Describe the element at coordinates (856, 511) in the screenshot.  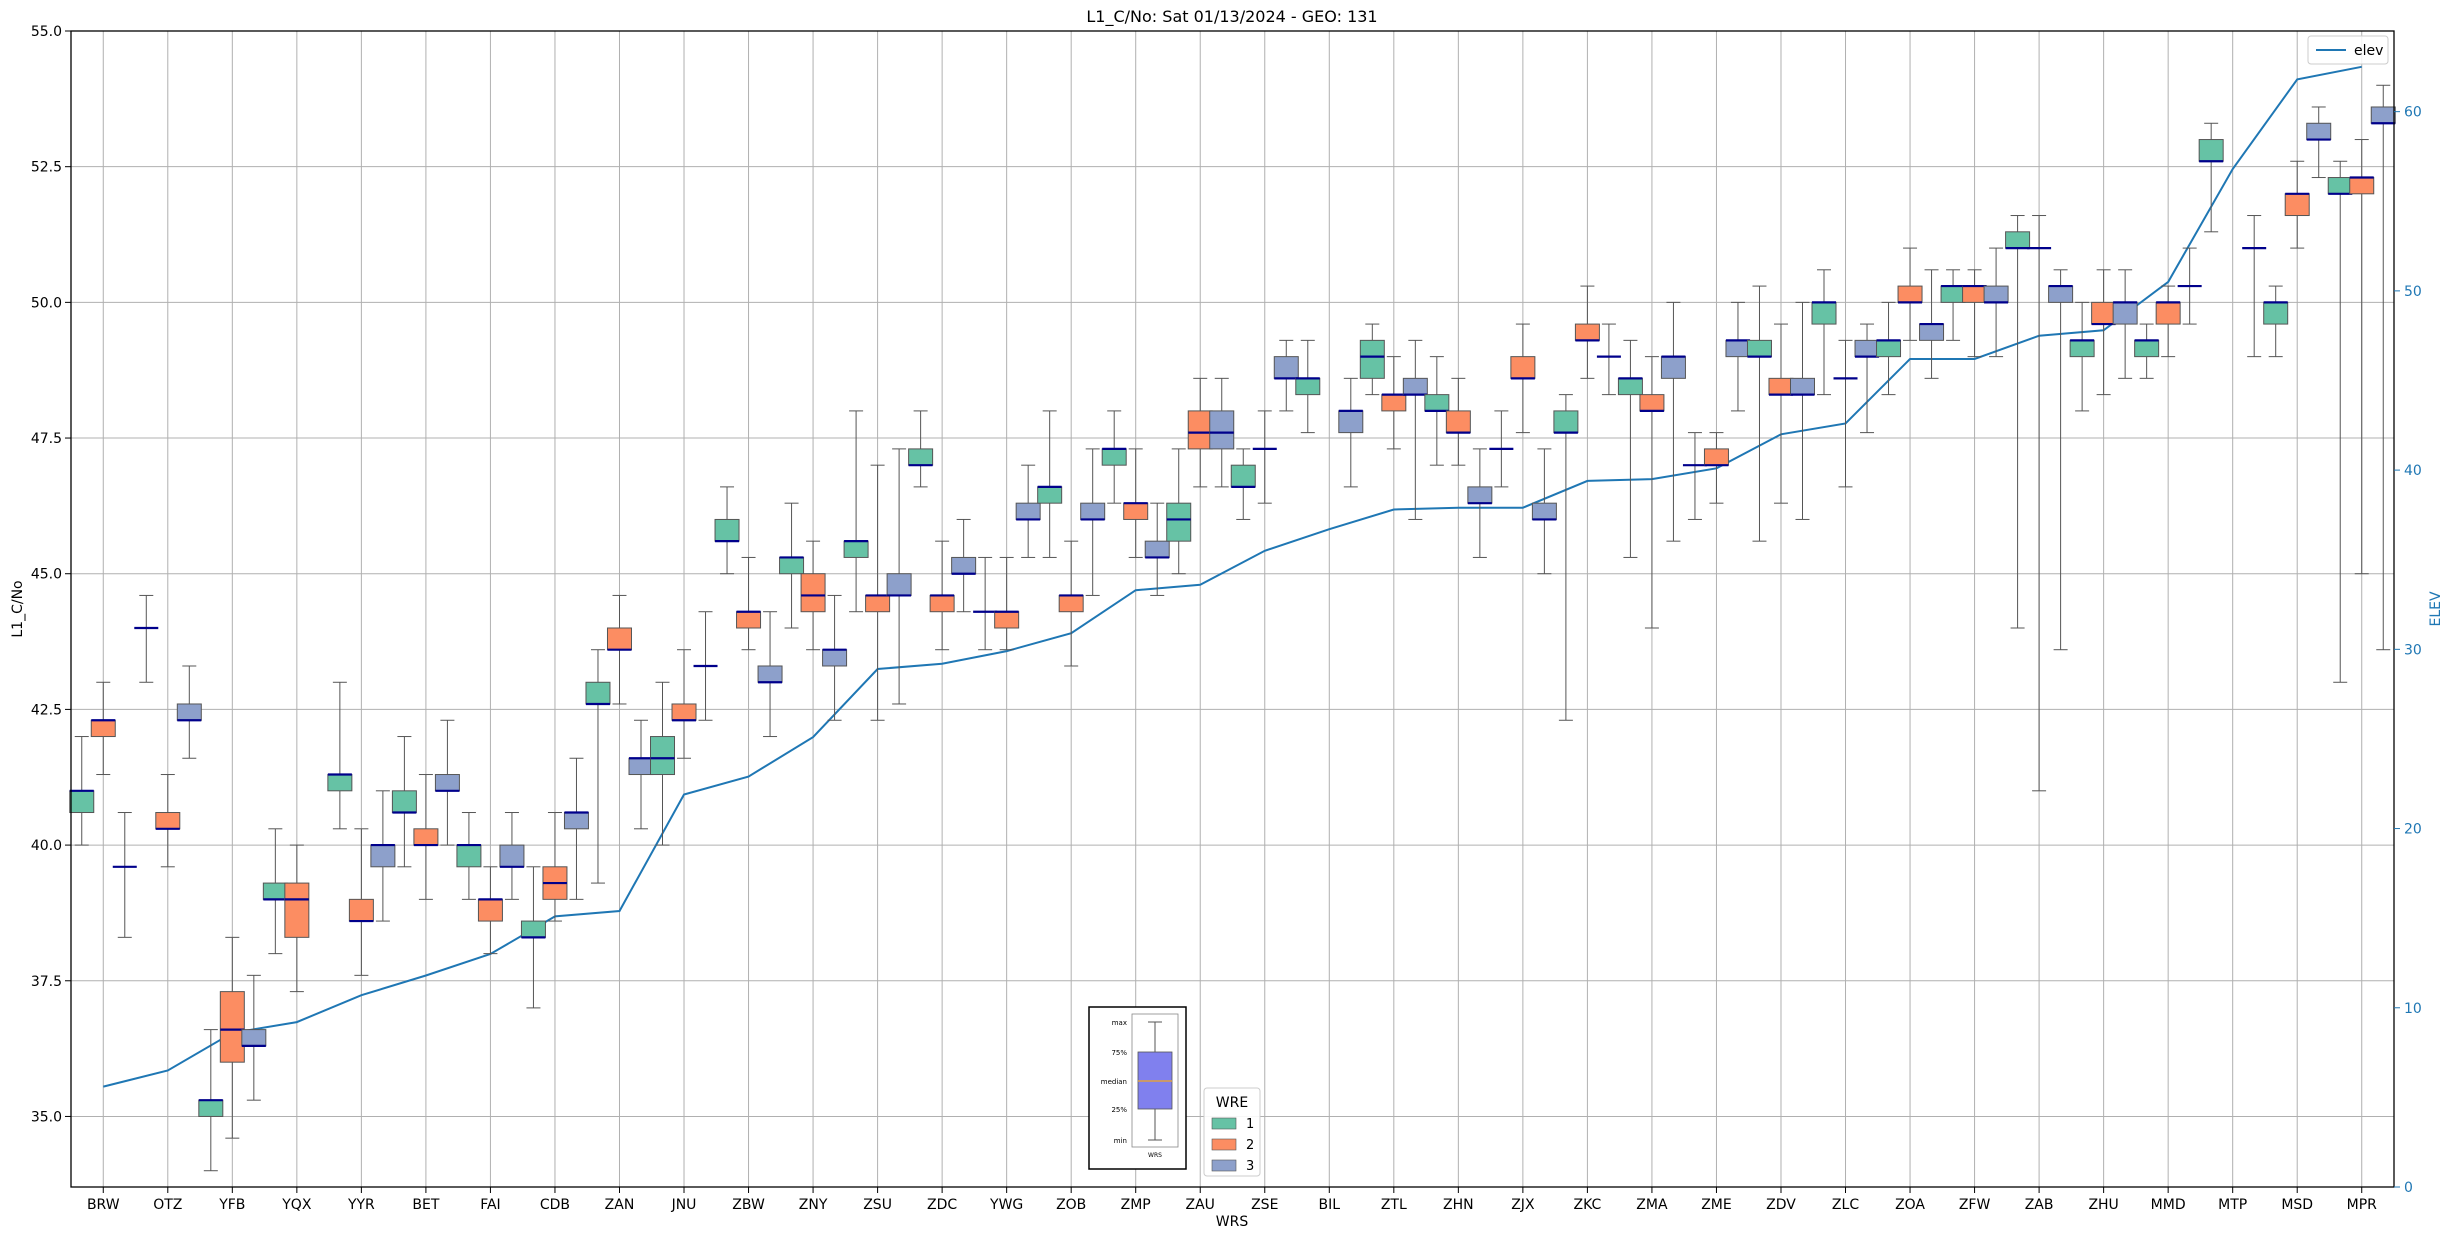
I see `box-zsu-wre1` at that location.